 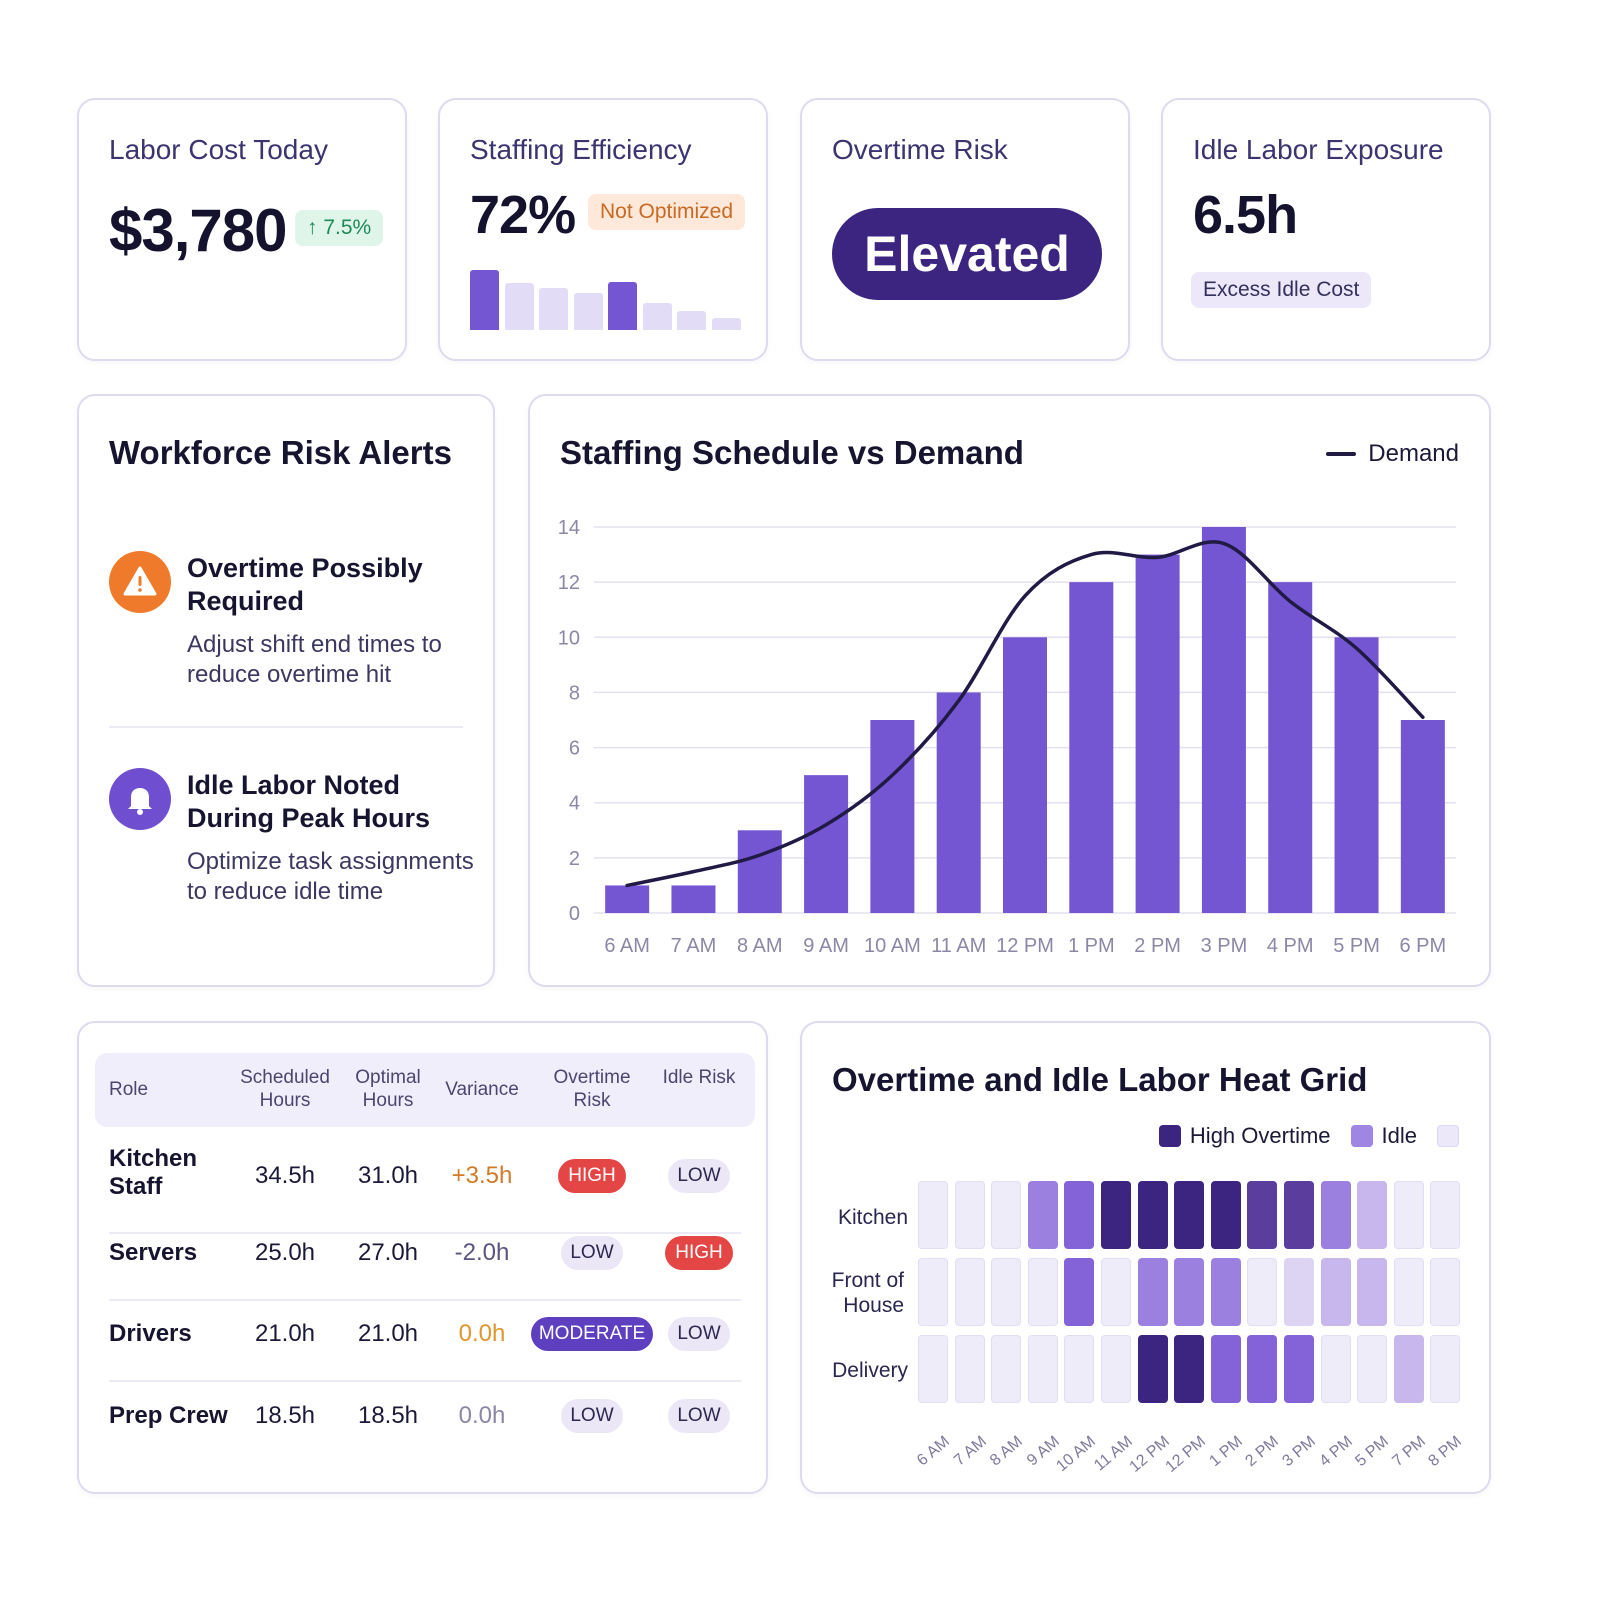 I want to click on x-tick-label: 9 AM, so click(x=826, y=946).